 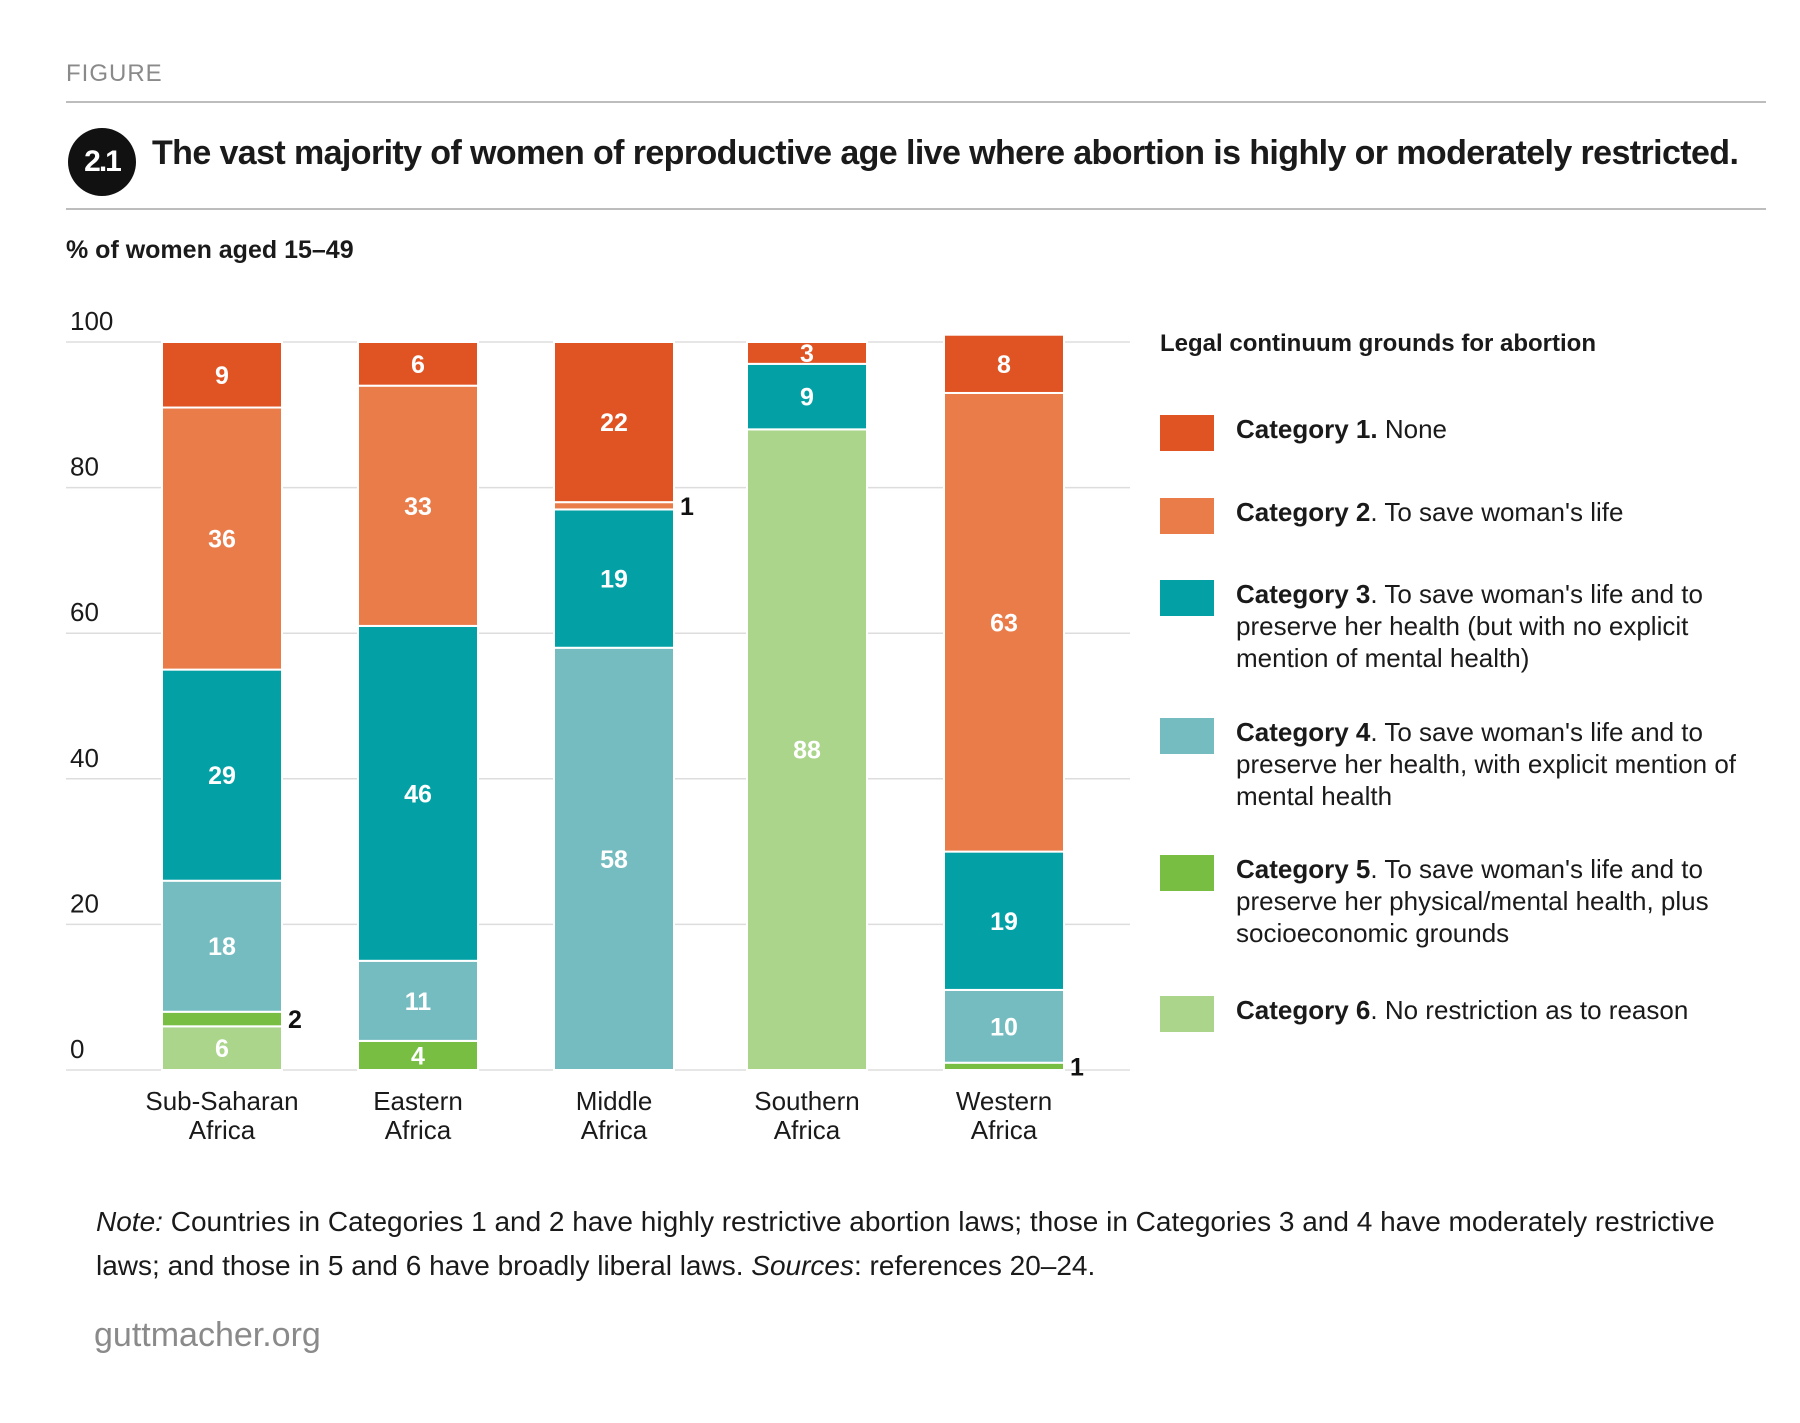 I want to click on note-label: Note:, so click(x=129, y=1221).